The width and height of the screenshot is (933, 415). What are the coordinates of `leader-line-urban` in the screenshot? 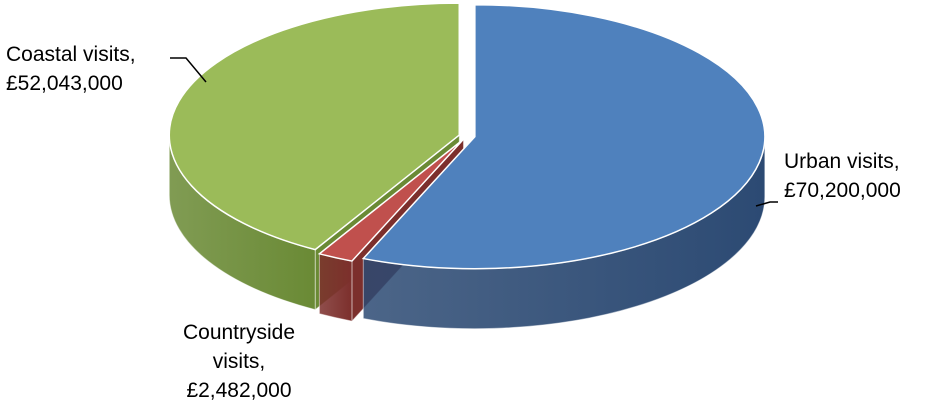 It's located at (766, 204).